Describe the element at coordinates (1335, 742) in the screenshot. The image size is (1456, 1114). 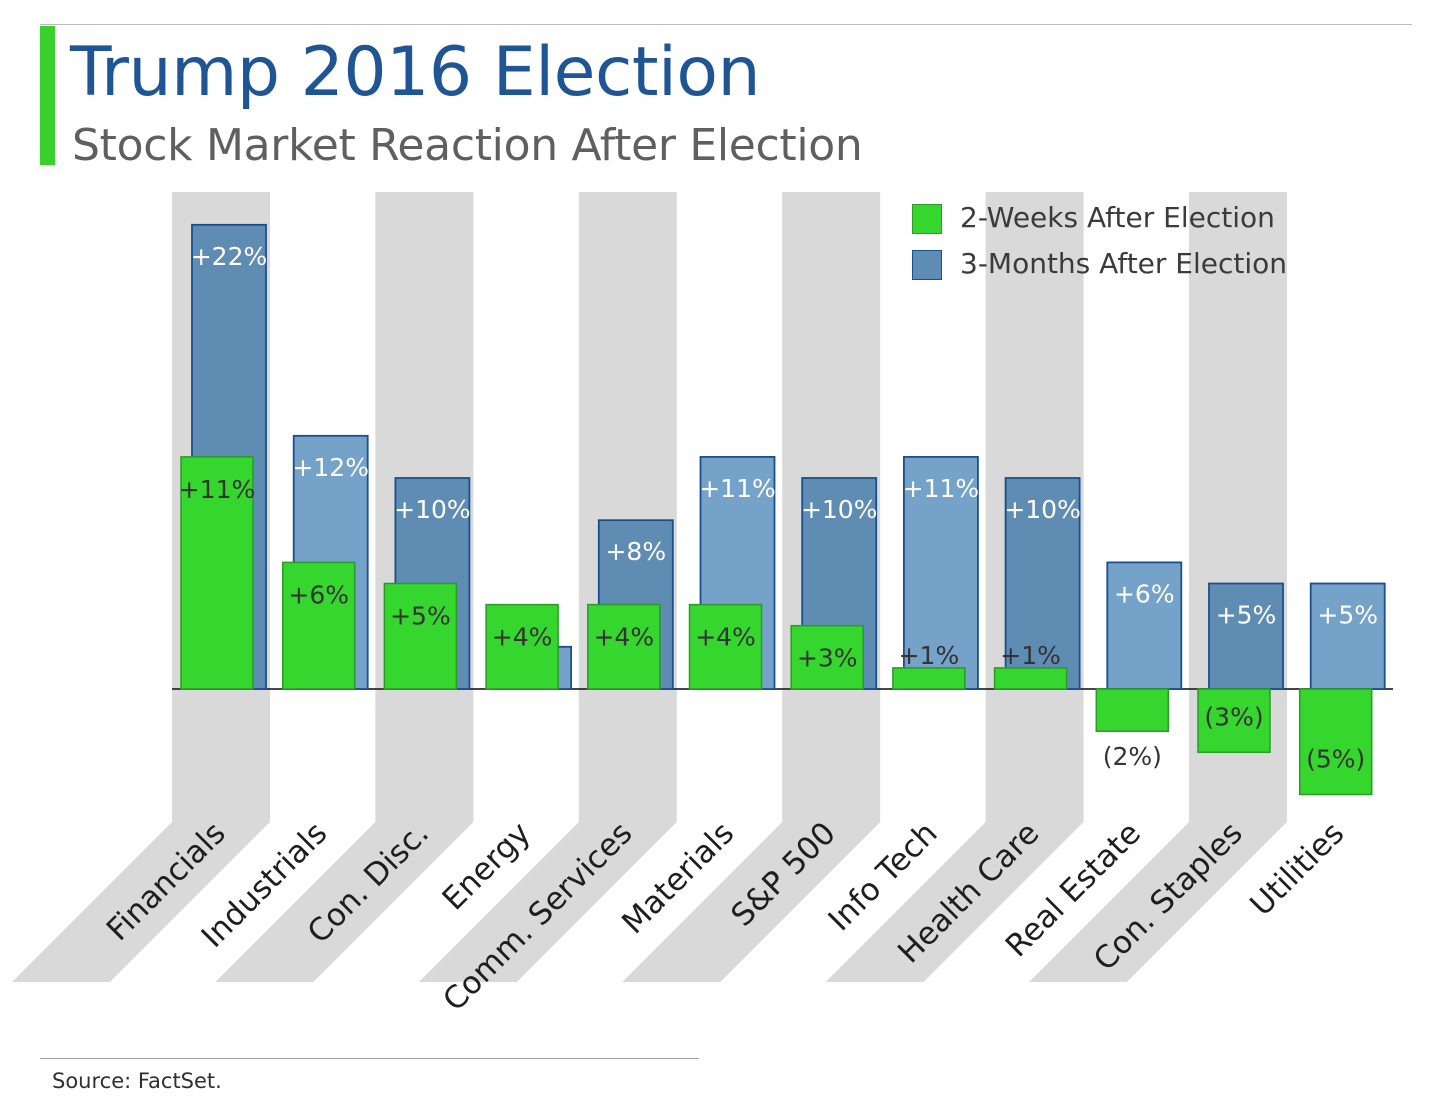
I see `bar-2-weeks-utilities` at that location.